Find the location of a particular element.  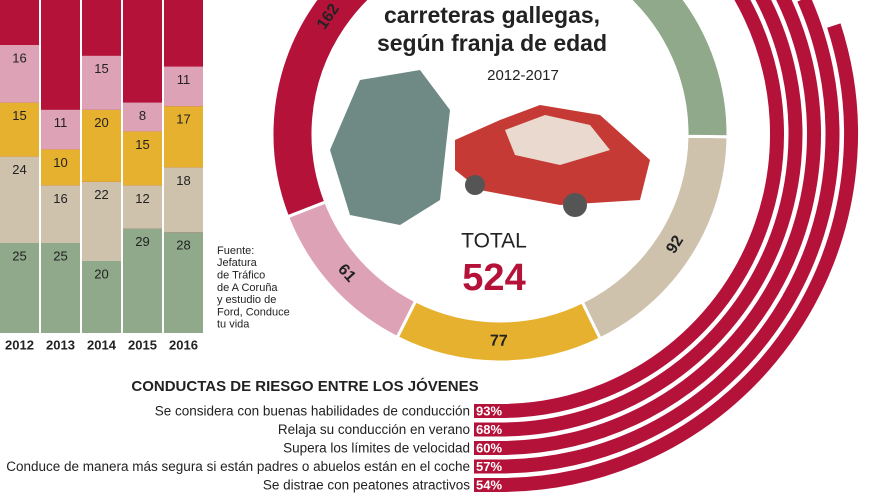

grey-car is located at coordinates (390, 147).